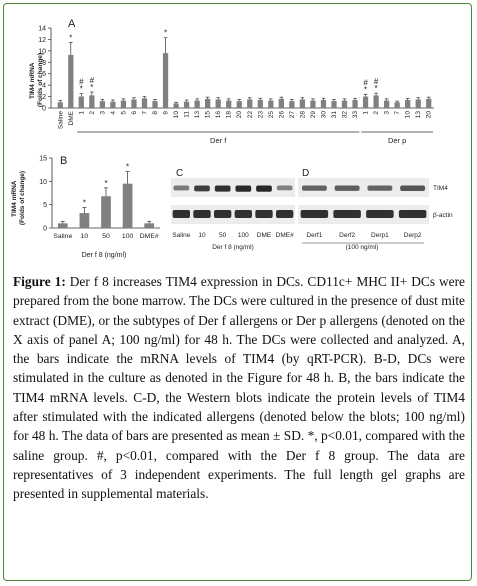 This screenshot has height=586, width=477. Describe the element at coordinates (14, 198) in the screenshot. I see `panel-b-ylabel-line1: TIM4 mRNA` at that location.